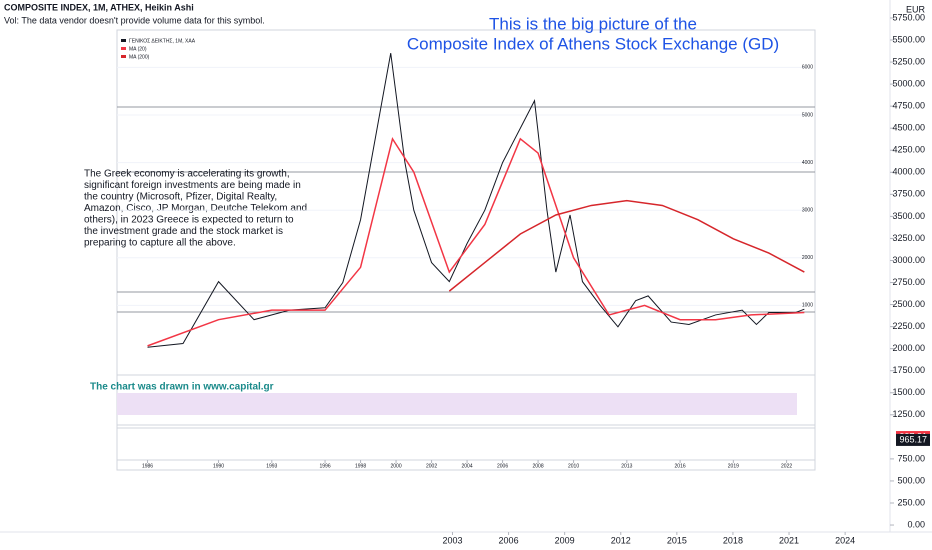  I want to click on inner-y-tick-label: 1000, so click(807, 306).